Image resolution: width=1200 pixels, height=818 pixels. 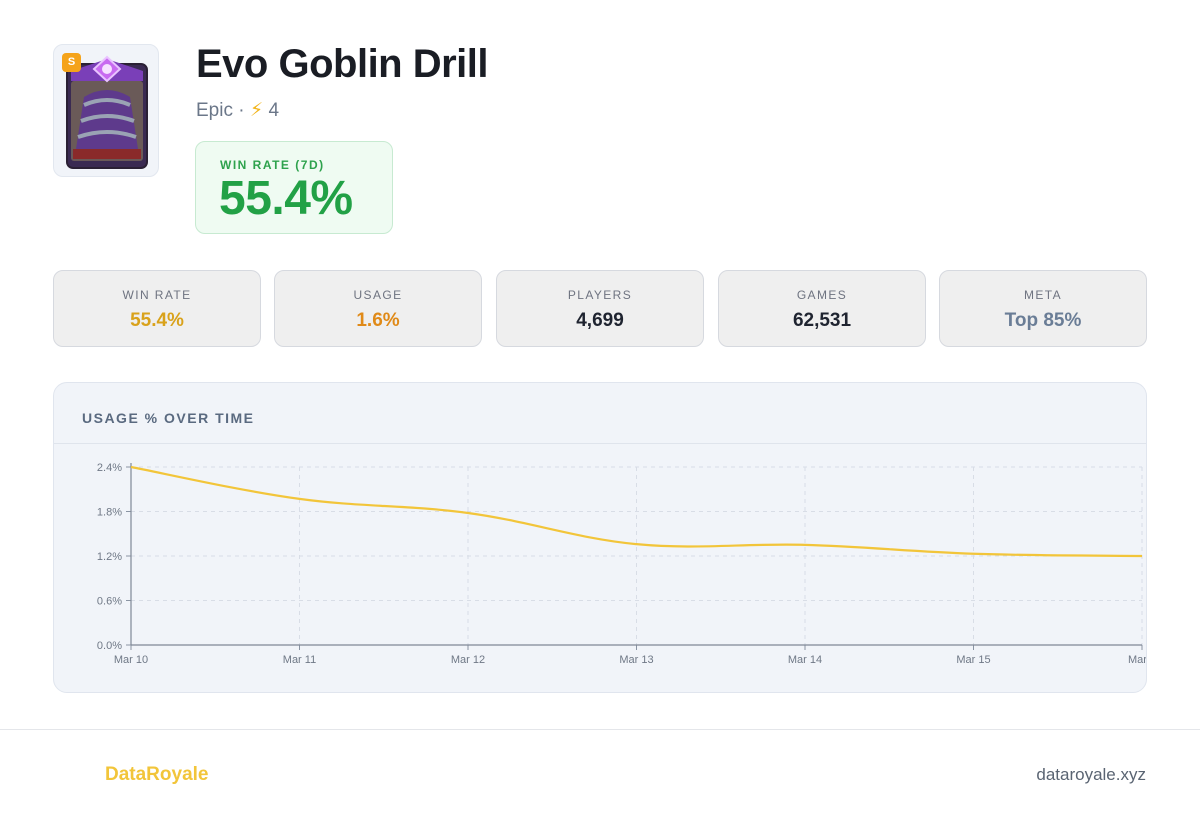 I want to click on x-tick-label: Mar 15, so click(x=973, y=660).